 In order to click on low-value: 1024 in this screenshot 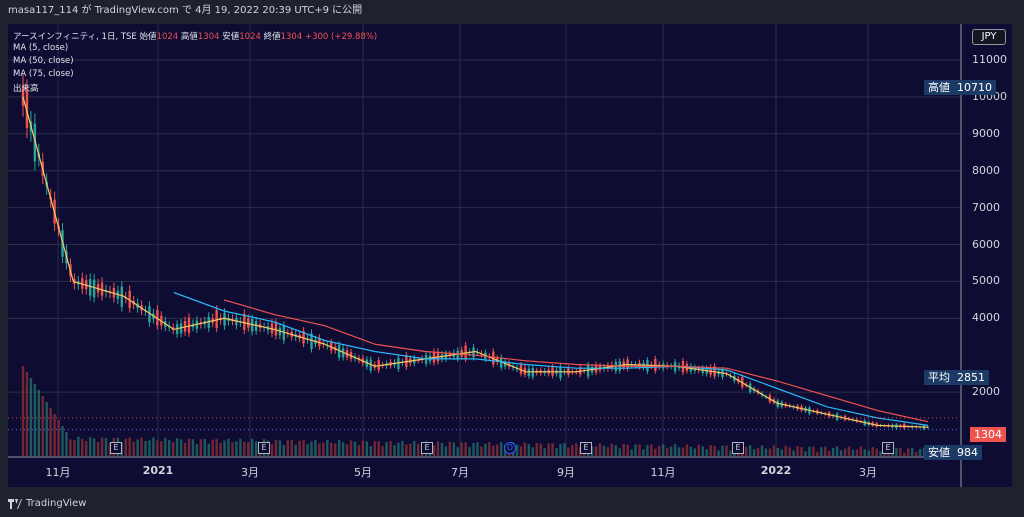, I will do `click(250, 37)`.